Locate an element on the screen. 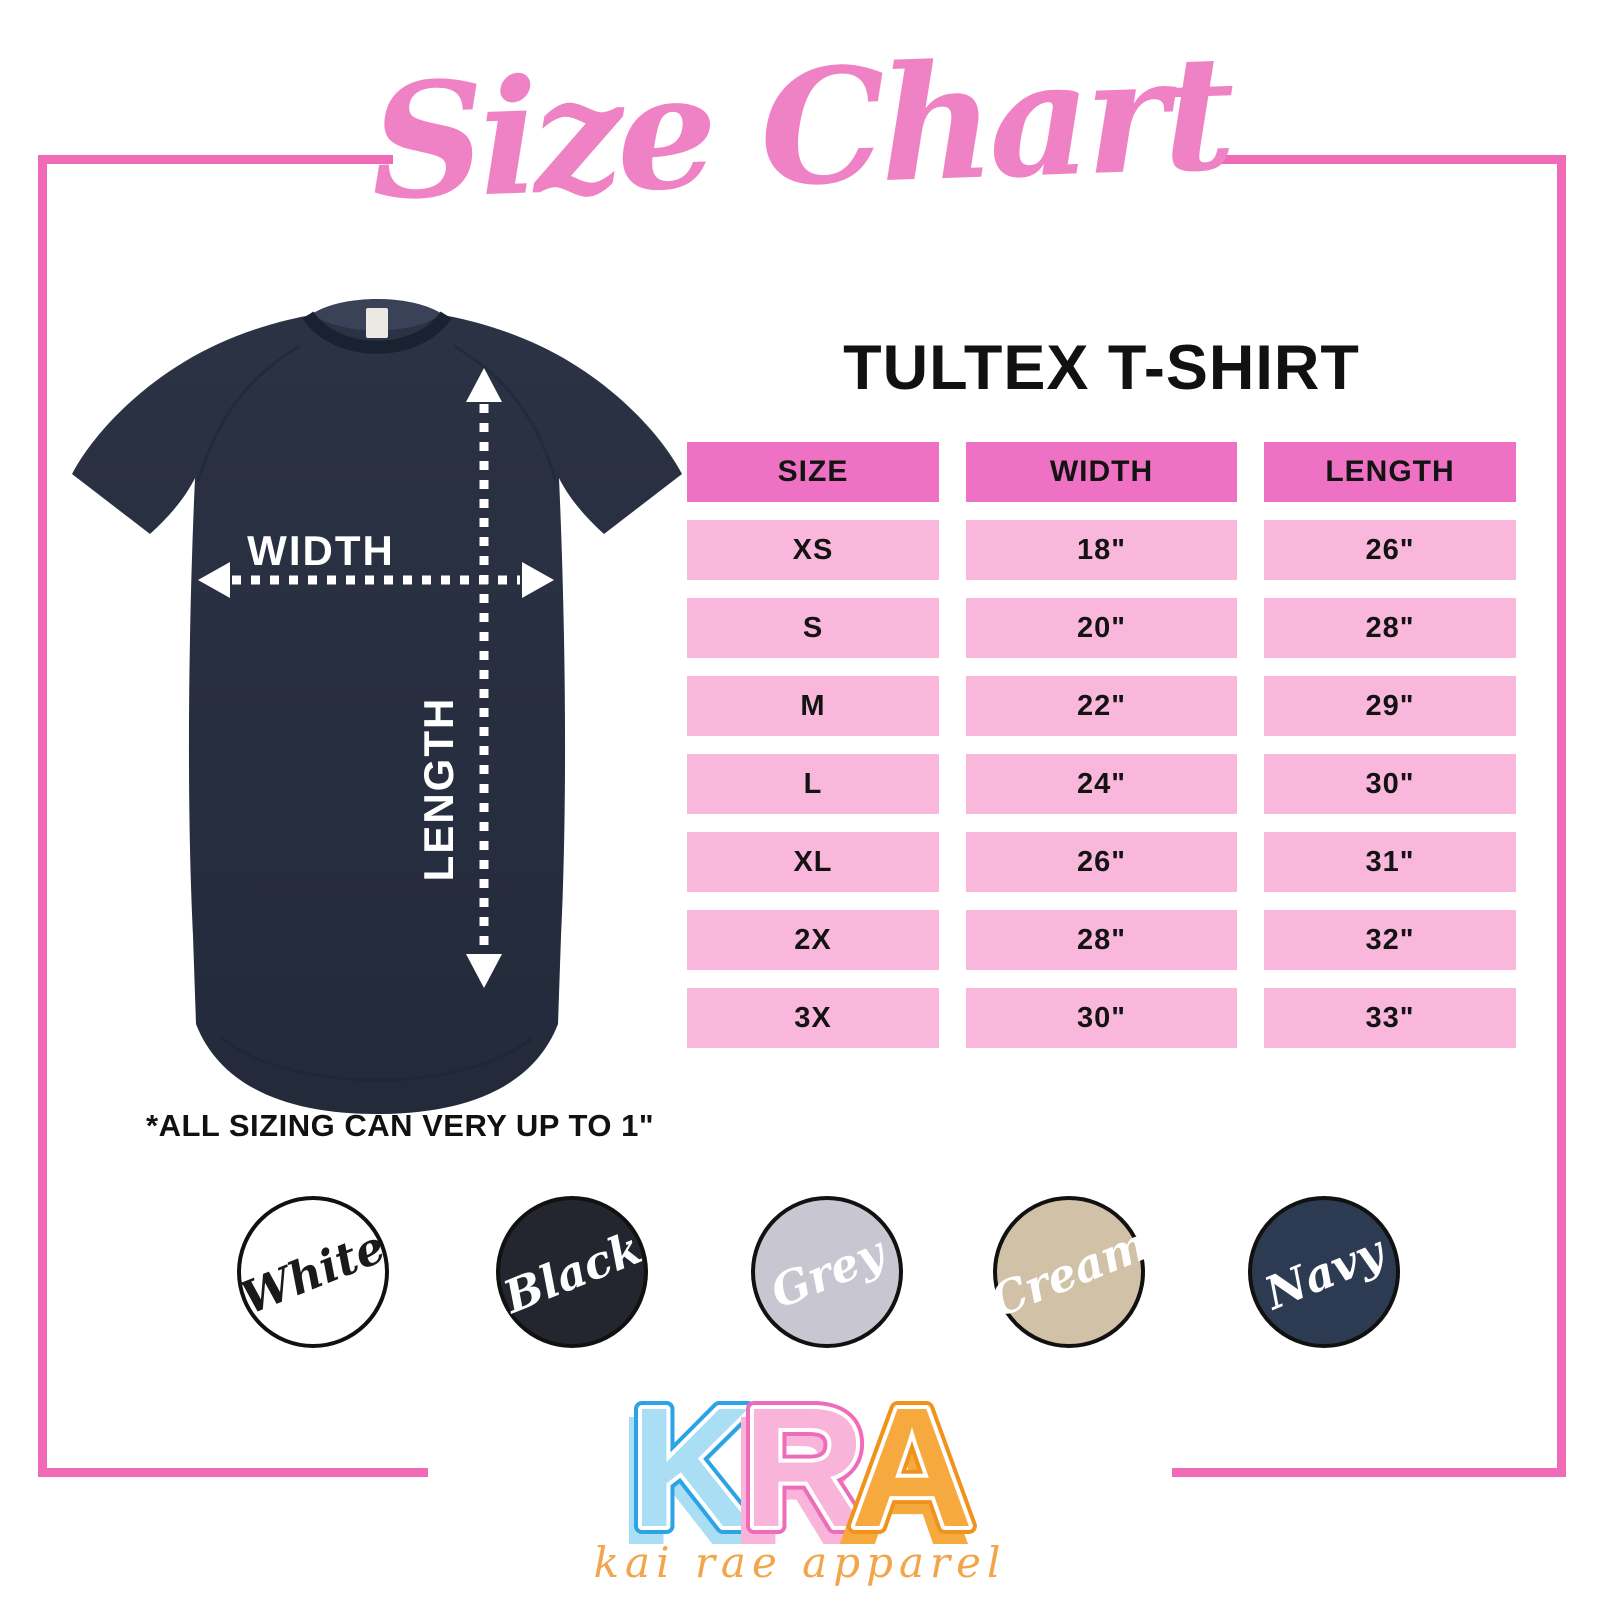  hem-stitch is located at coordinates (377, 1059).